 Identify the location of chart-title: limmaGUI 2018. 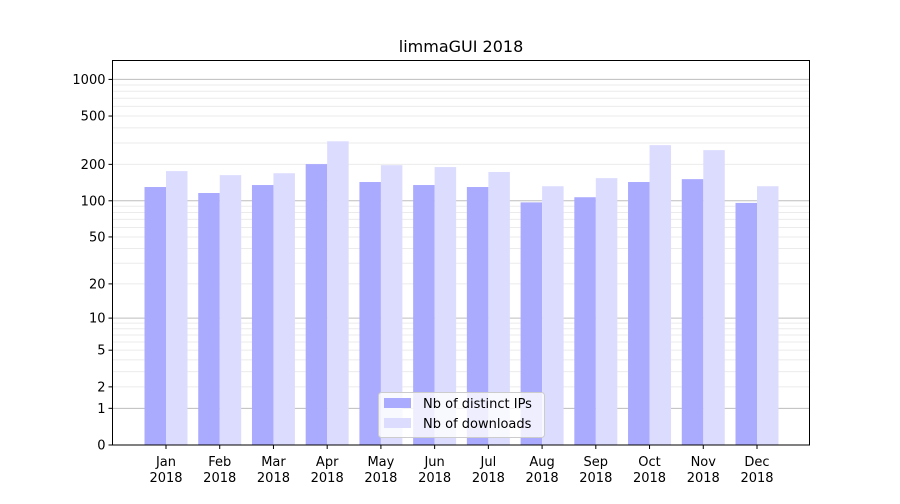
(461, 46).